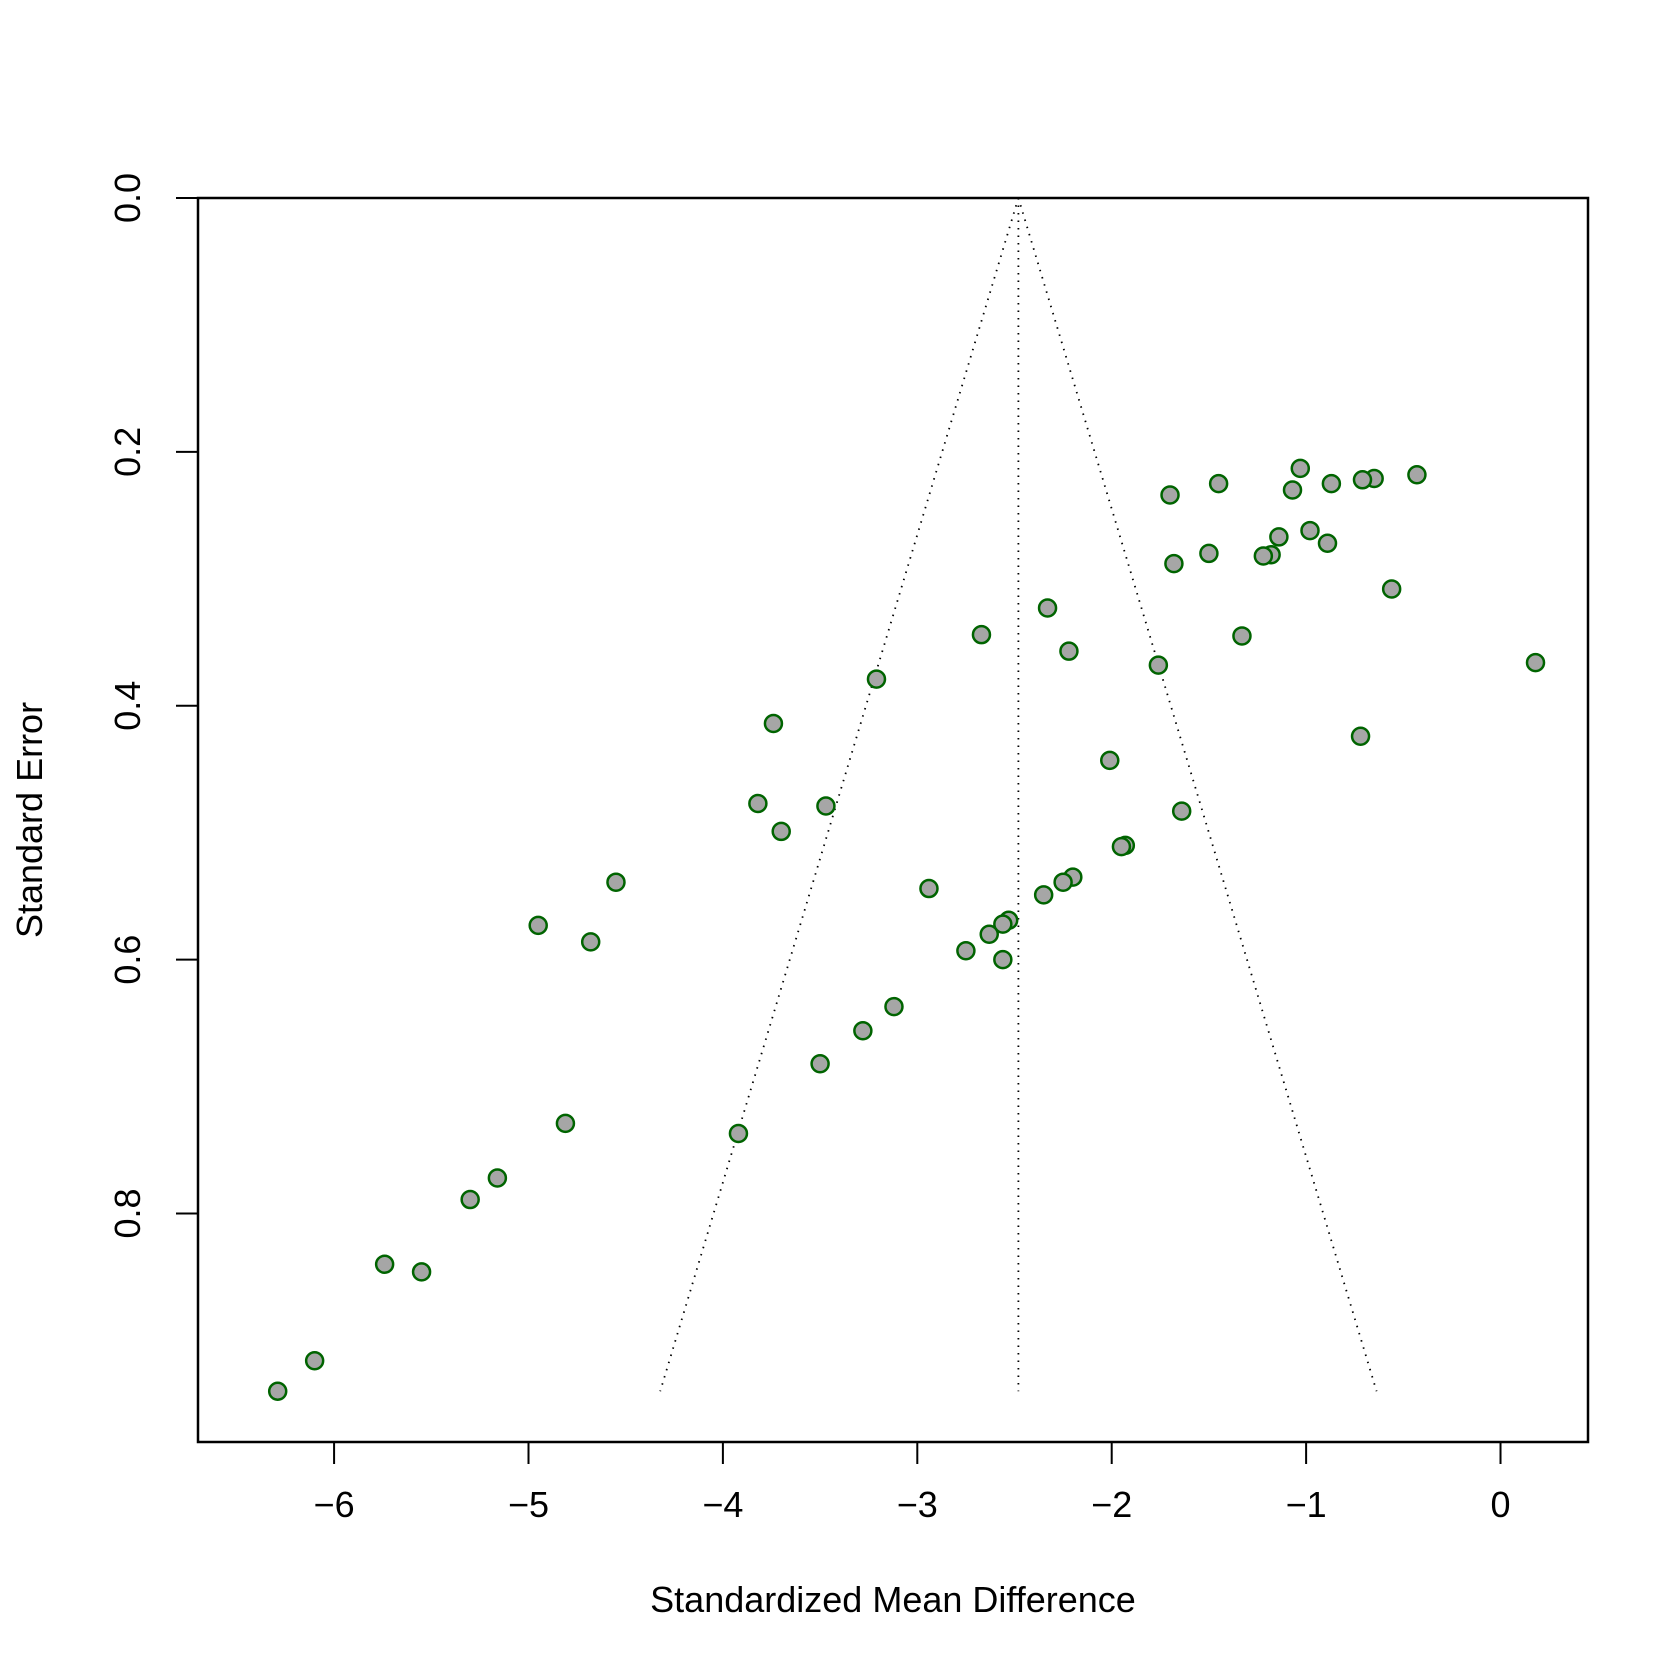 This screenshot has width=1667, height=1672. What do you see at coordinates (127, 706) in the screenshot?
I see `y-tick-label: 0.4` at bounding box center [127, 706].